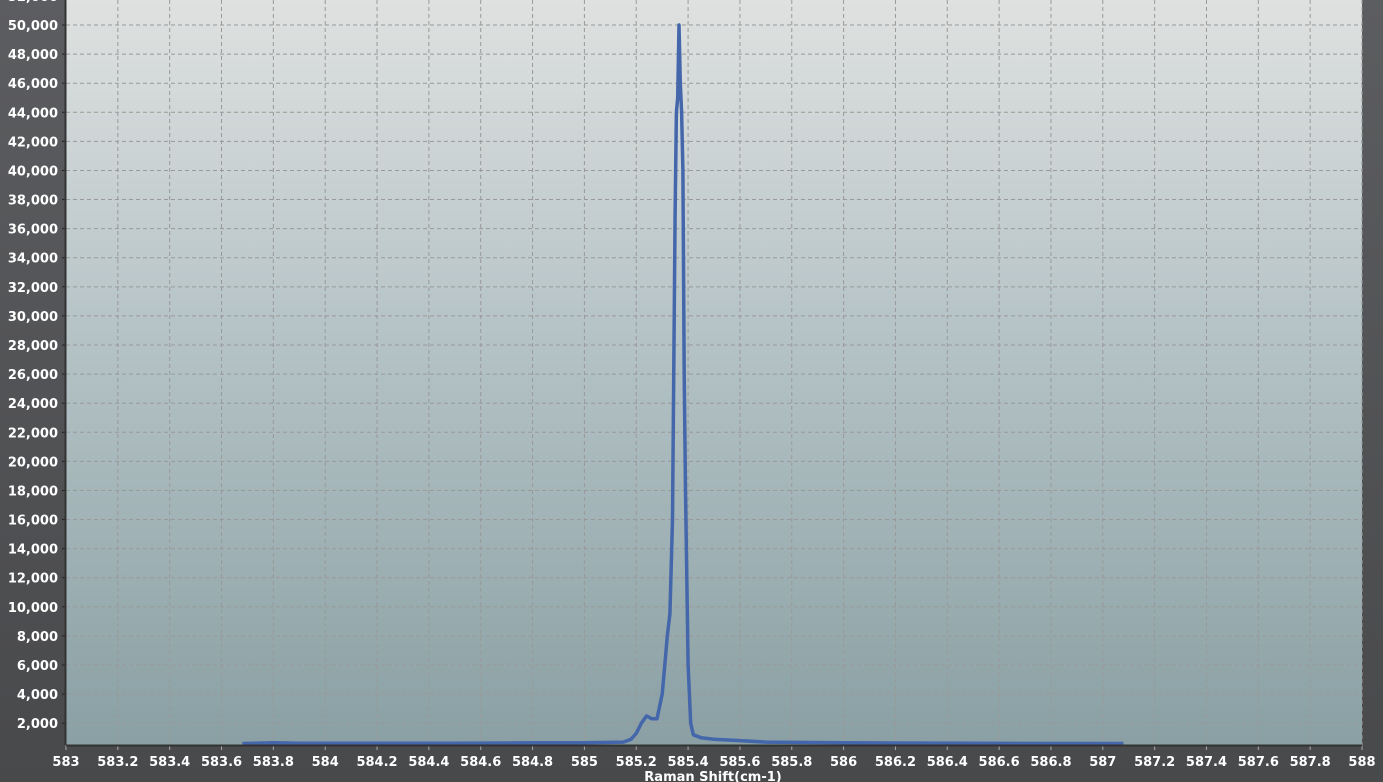  Describe the element at coordinates (117, 762) in the screenshot. I see `x-tick-label: 583.2` at that location.